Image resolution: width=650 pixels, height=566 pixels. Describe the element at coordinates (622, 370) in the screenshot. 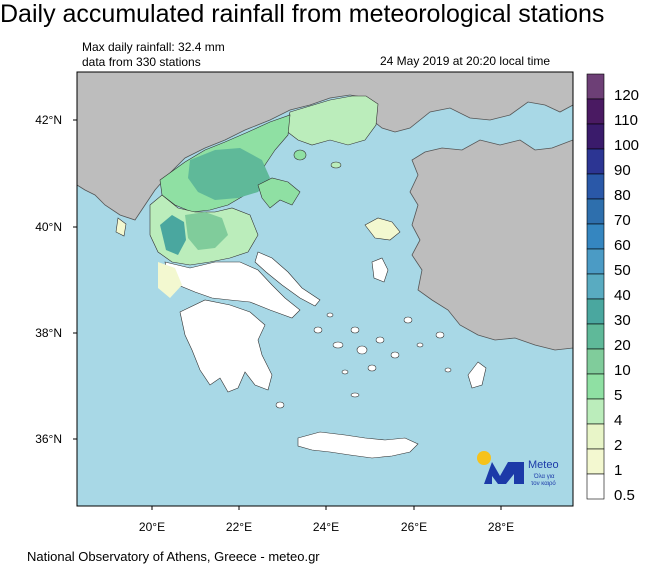

I see `legend-level-label: 10` at that location.